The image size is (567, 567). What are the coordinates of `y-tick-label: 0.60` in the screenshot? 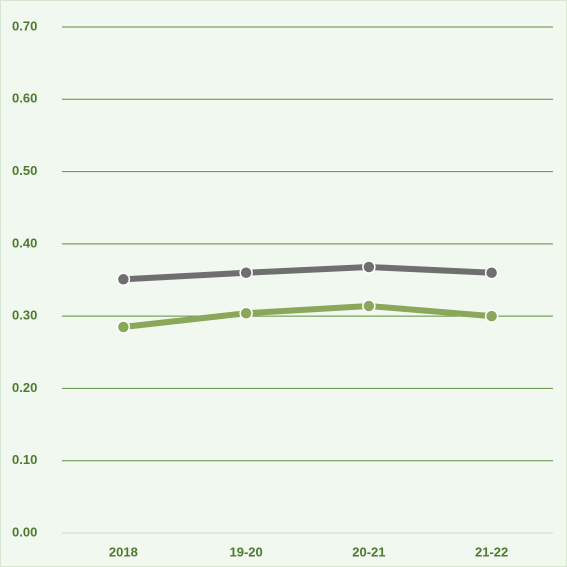 It's located at (24, 98).